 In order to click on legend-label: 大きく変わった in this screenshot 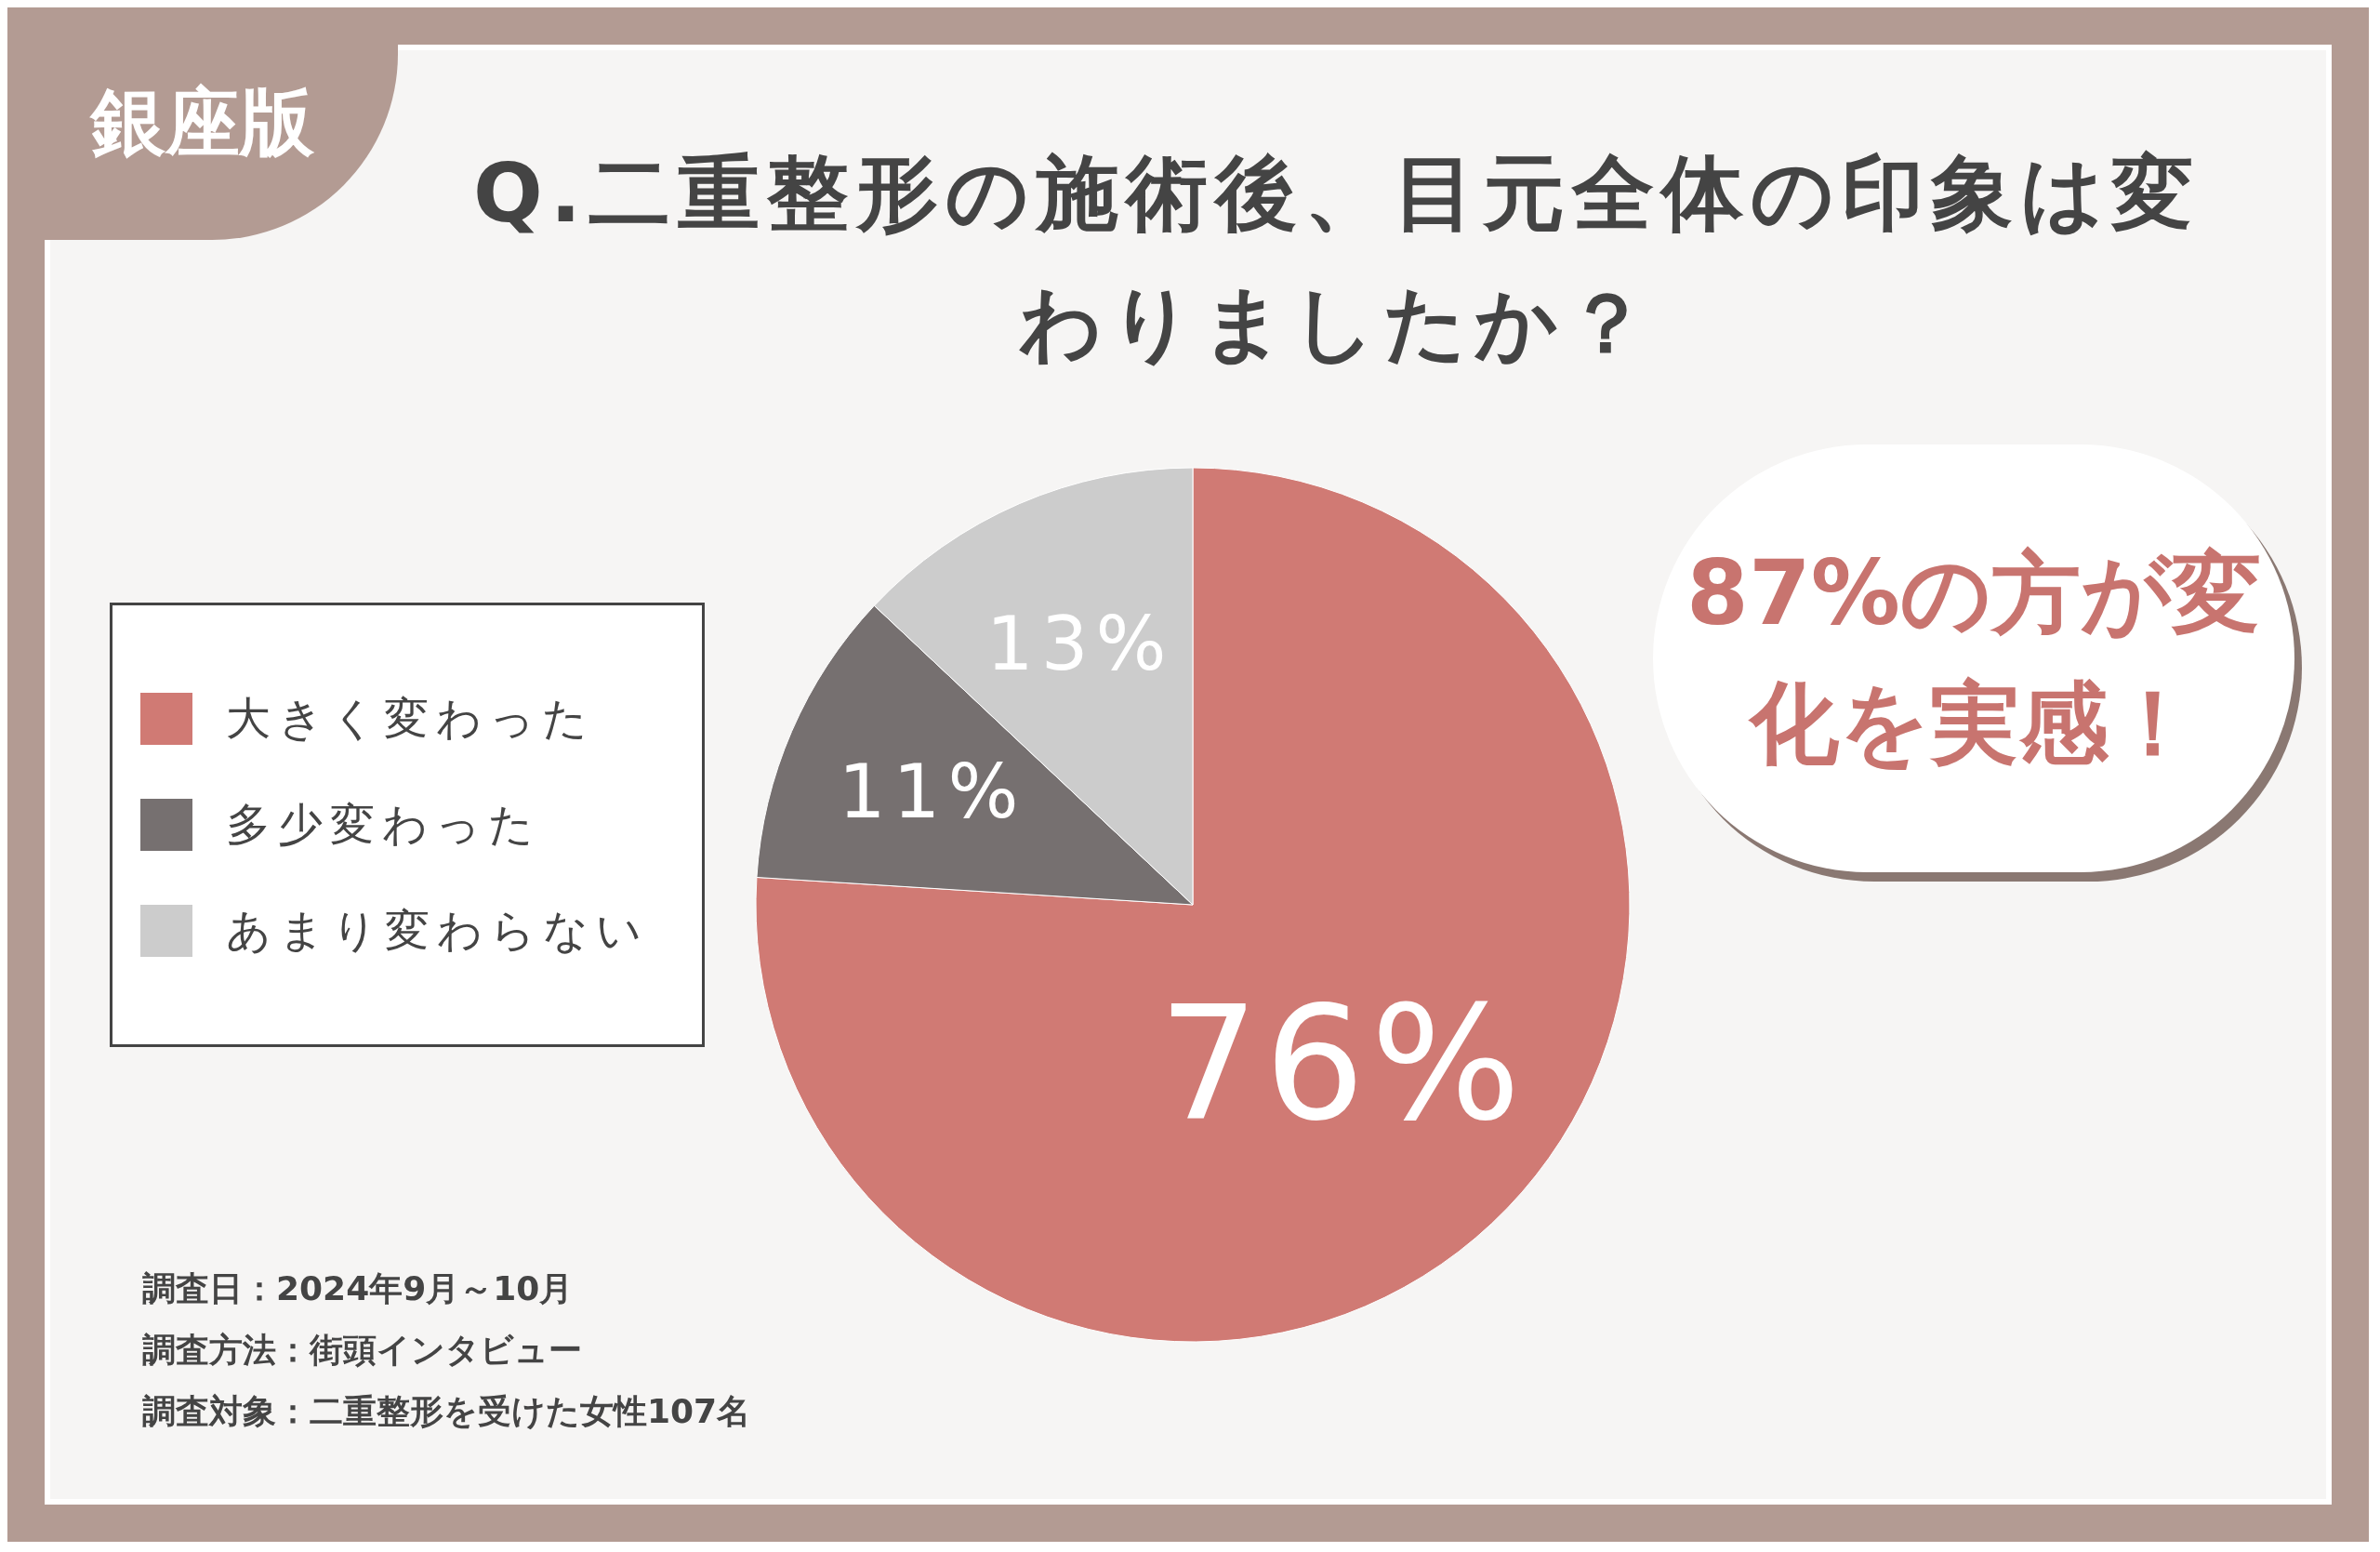, I will do `click(410, 718)`.